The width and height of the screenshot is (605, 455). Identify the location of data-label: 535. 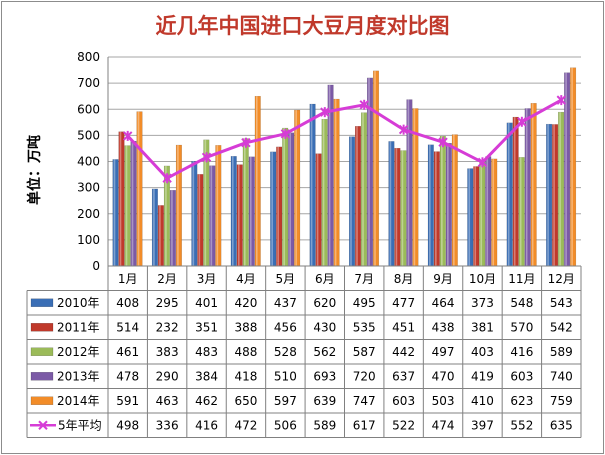
(364, 327).